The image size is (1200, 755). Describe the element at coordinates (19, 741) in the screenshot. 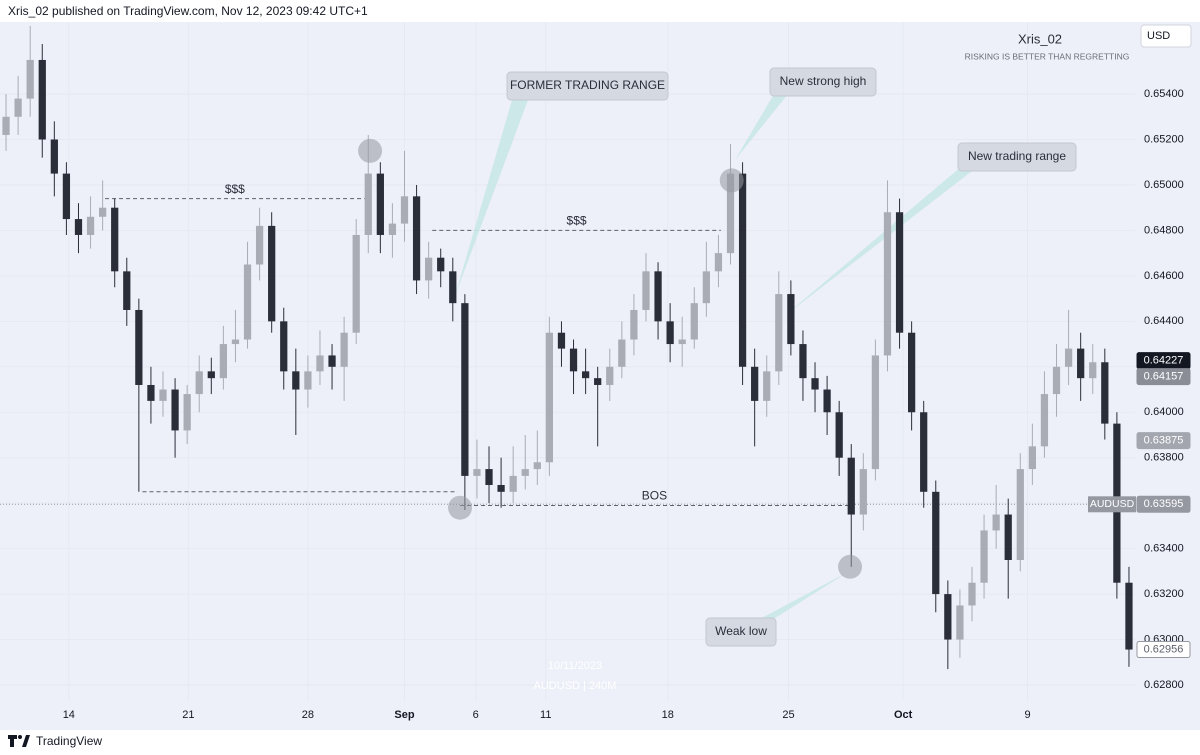

I see `logo` at that location.